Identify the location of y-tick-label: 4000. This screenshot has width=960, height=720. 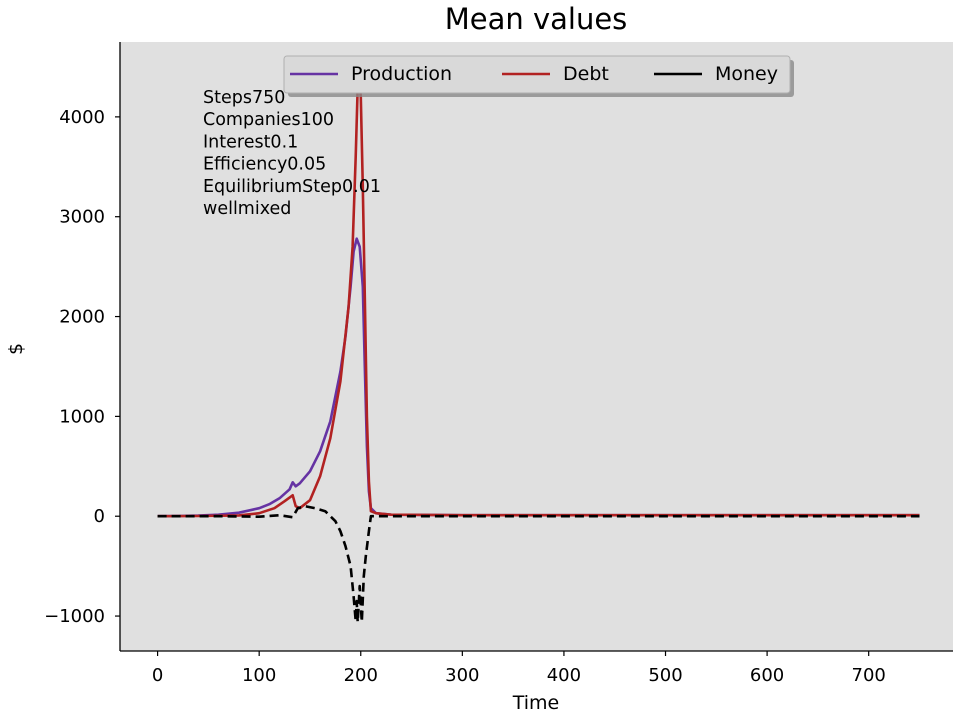
(82, 117).